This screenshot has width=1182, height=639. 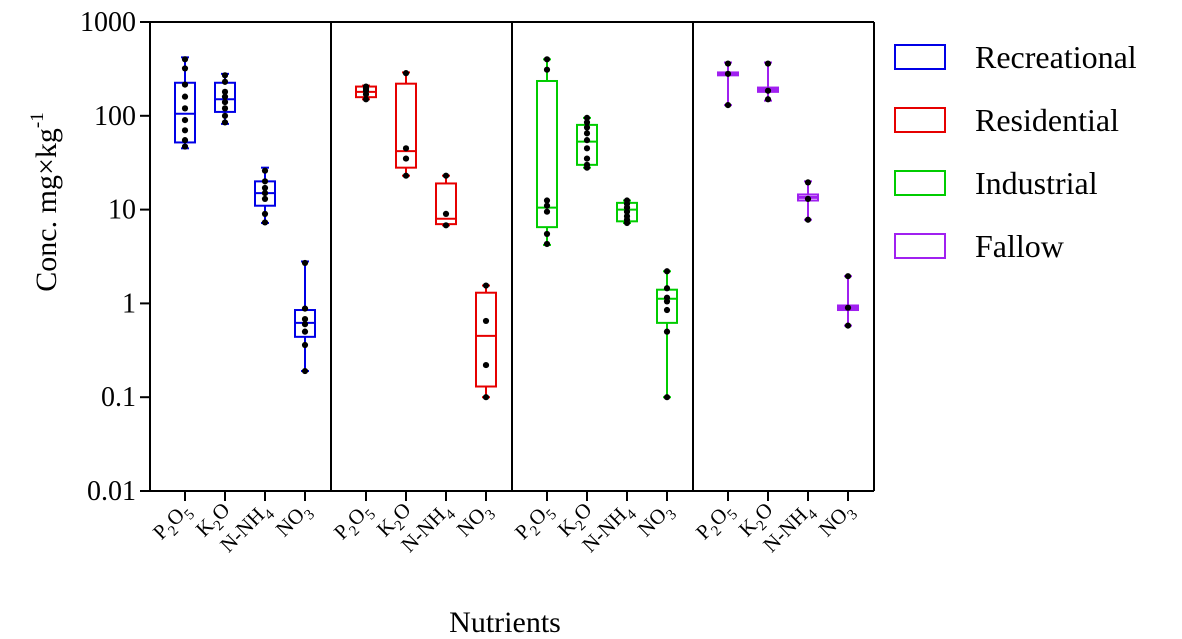 I want to click on x-axis-label: Nutrients, so click(x=505, y=622).